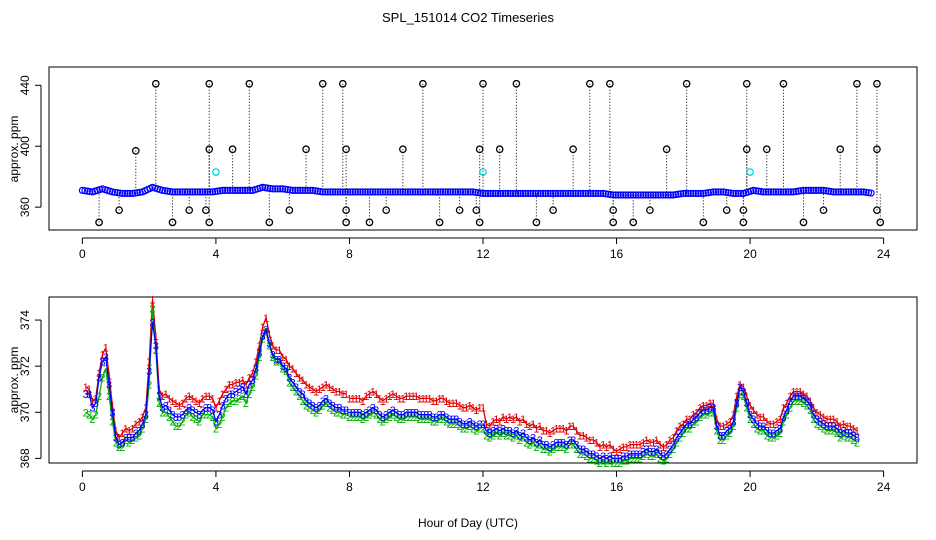 The width and height of the screenshot is (936, 540). Describe the element at coordinates (25, 85) in the screenshot. I see `top-y-tick-label: 440` at that location.